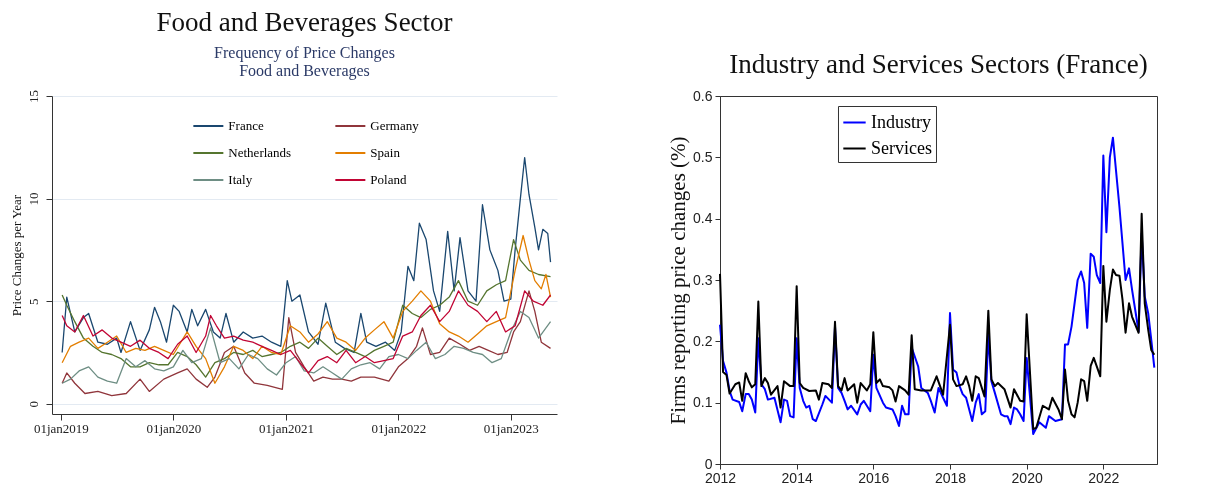  Describe the element at coordinates (703, 218) in the screenshot. I see `y-tick-label: 0.4` at that location.